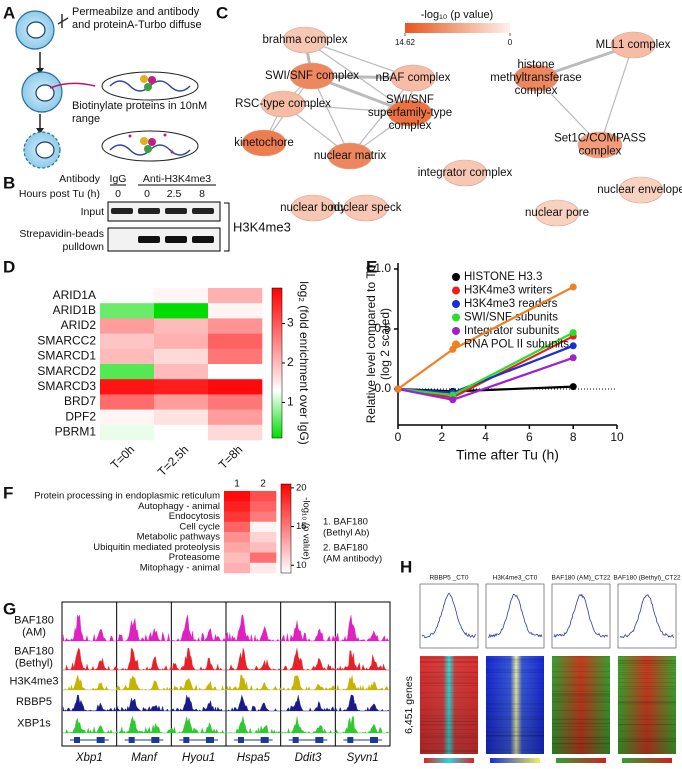 This screenshot has height=769, width=682. Describe the element at coordinates (118, 179) in the screenshot. I see `label: IgG` at that location.